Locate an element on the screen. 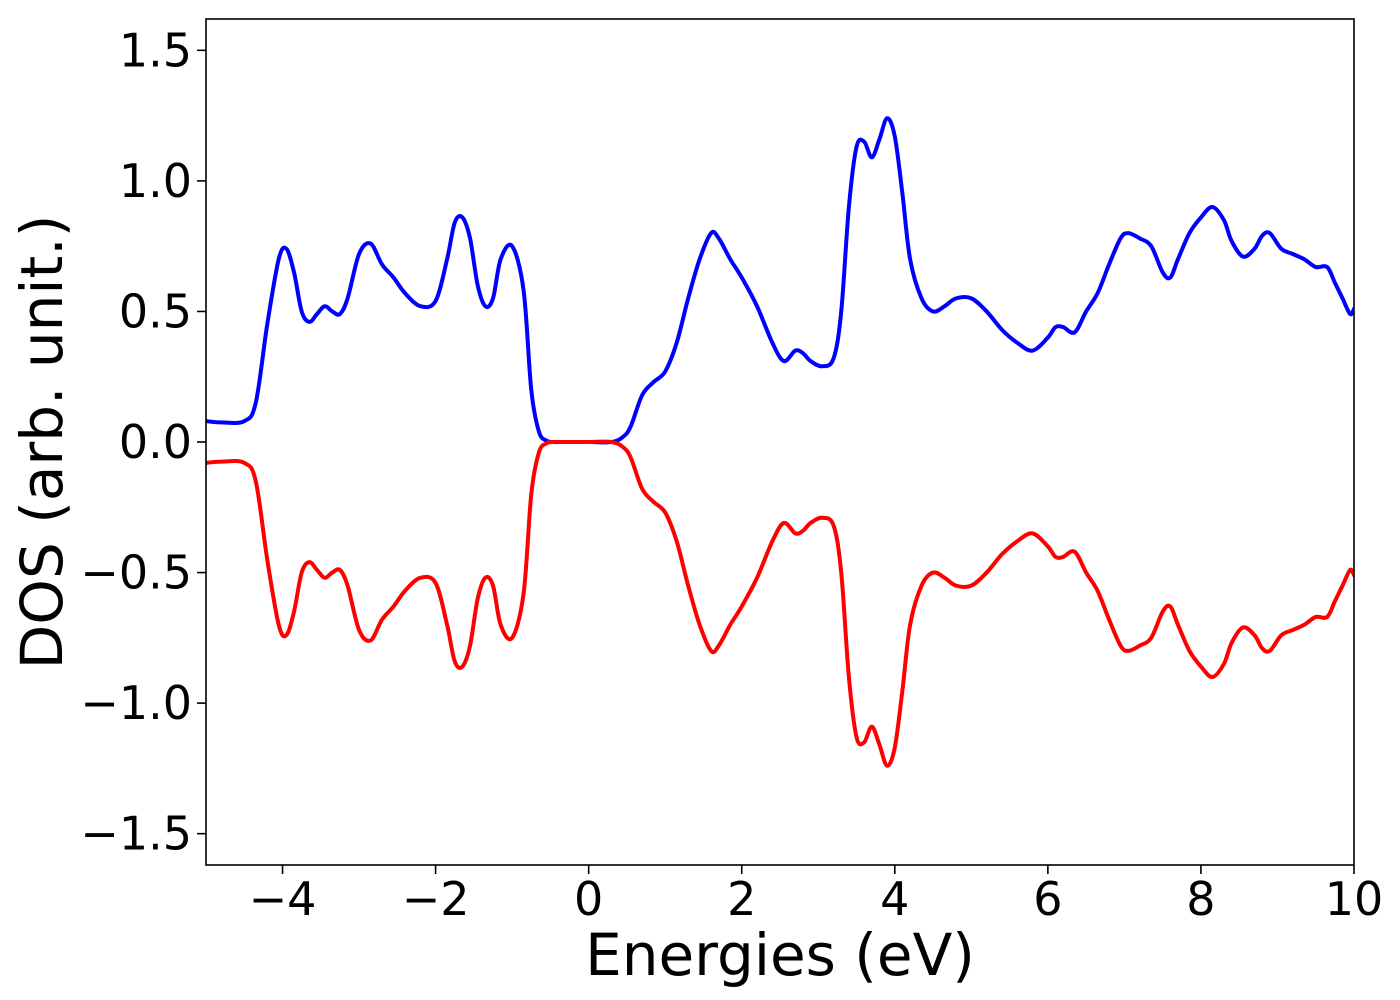 The height and width of the screenshot is (1000, 1400). x-tick-label: −2 is located at coordinates (436, 899).